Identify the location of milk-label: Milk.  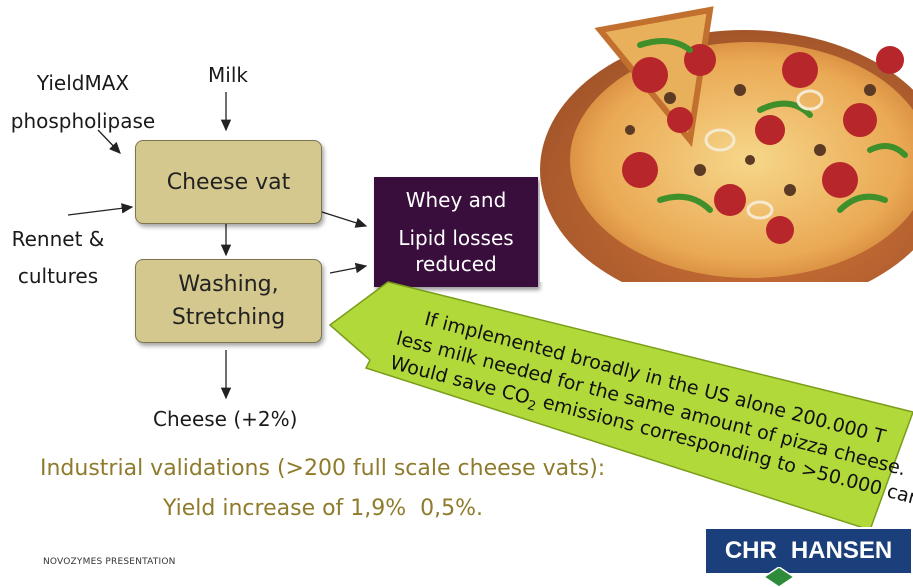
(228, 75).